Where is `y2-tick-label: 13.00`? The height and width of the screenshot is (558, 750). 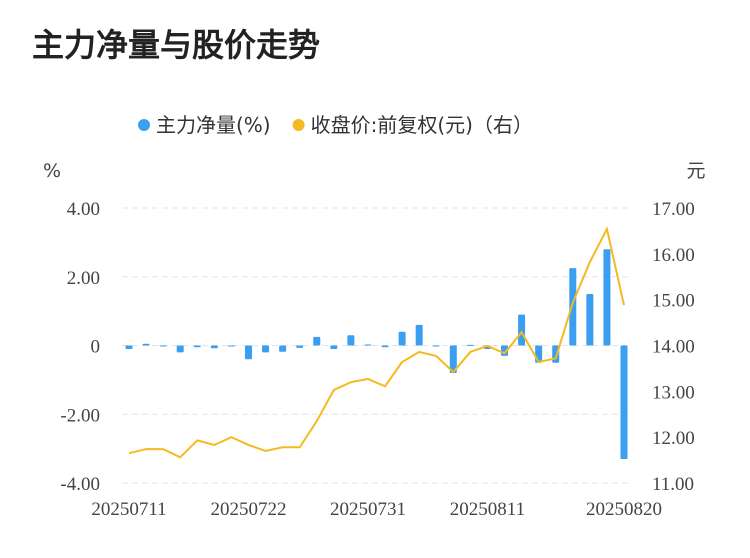
y2-tick-label: 13.00 is located at coordinates (673, 392).